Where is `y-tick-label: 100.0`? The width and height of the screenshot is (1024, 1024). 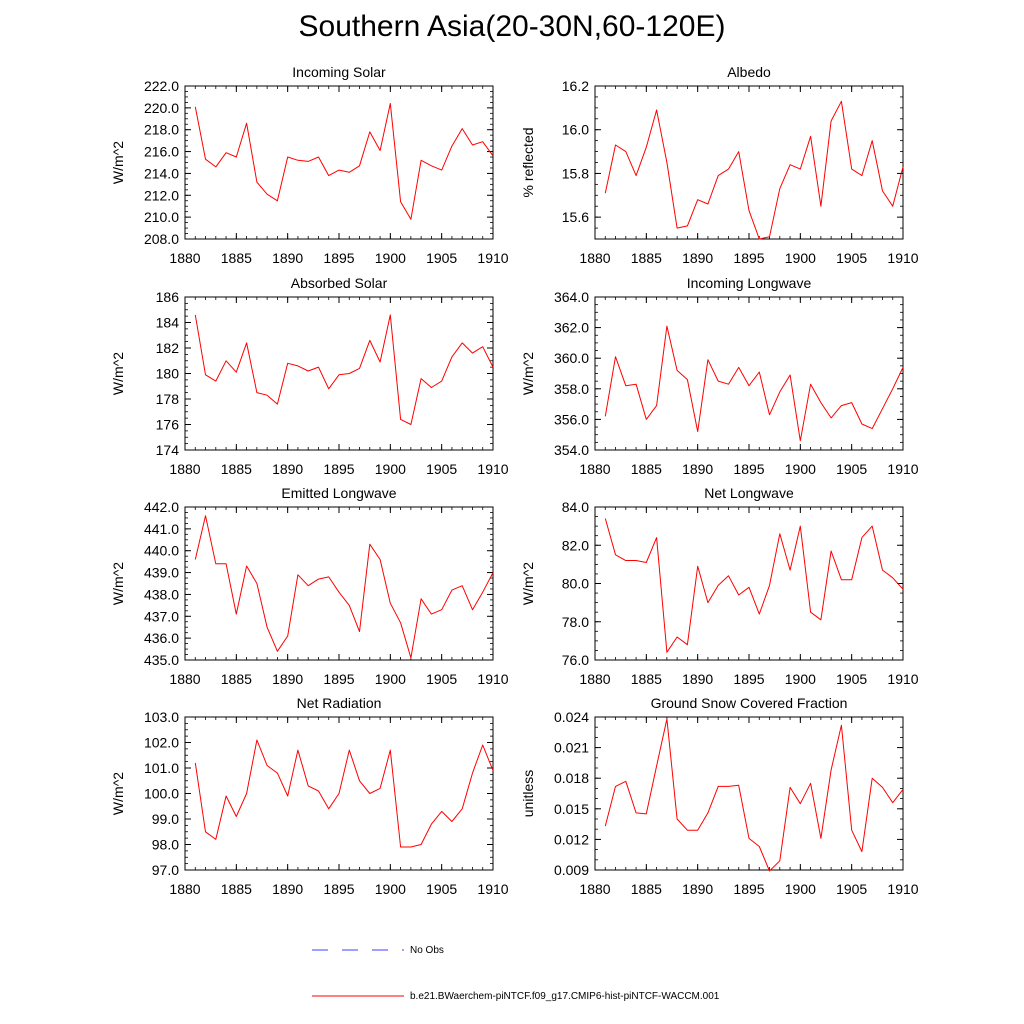 y-tick-label: 100.0 is located at coordinates (161, 794).